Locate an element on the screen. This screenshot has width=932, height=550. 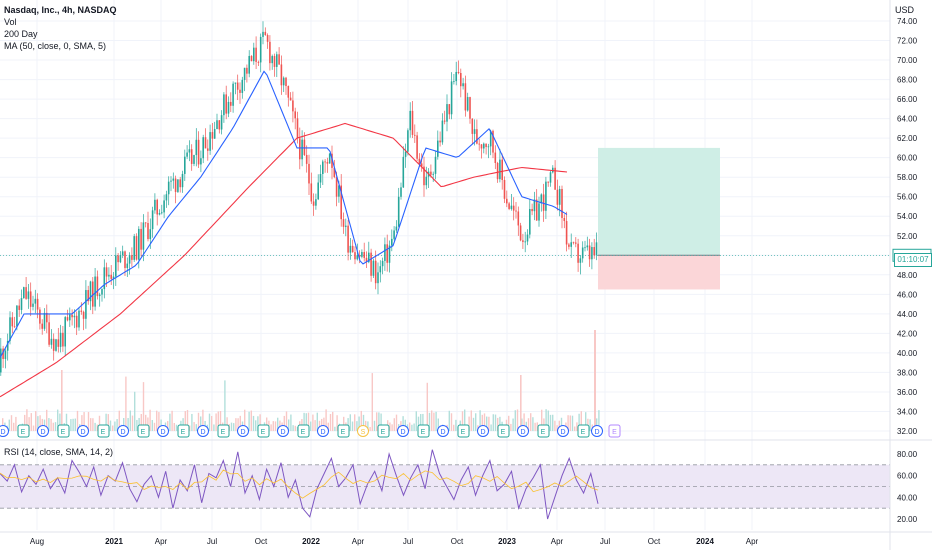
event-marker-label: S is located at coordinates (363, 432).